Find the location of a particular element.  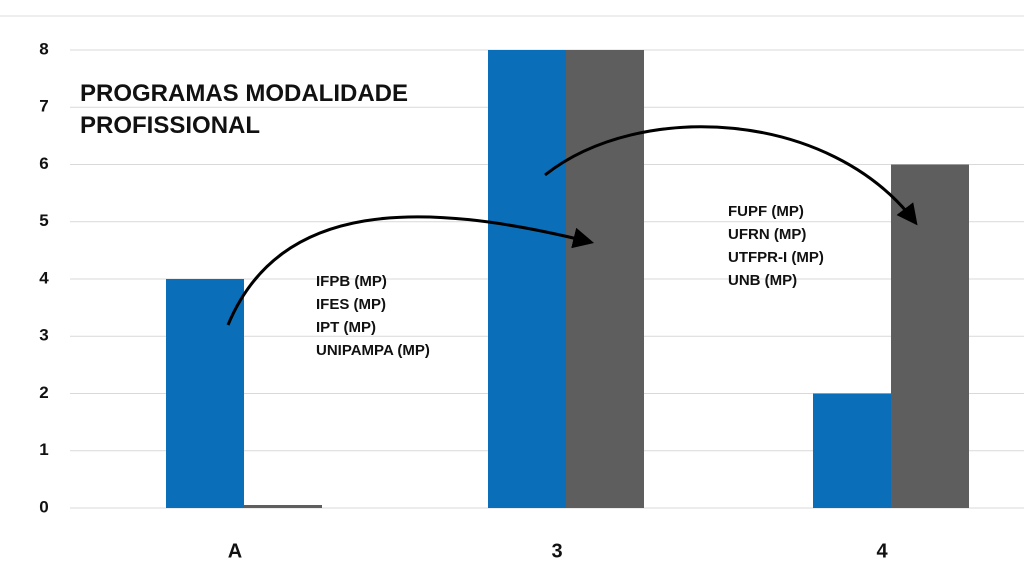

y-tick-label: 0 is located at coordinates (43, 506).